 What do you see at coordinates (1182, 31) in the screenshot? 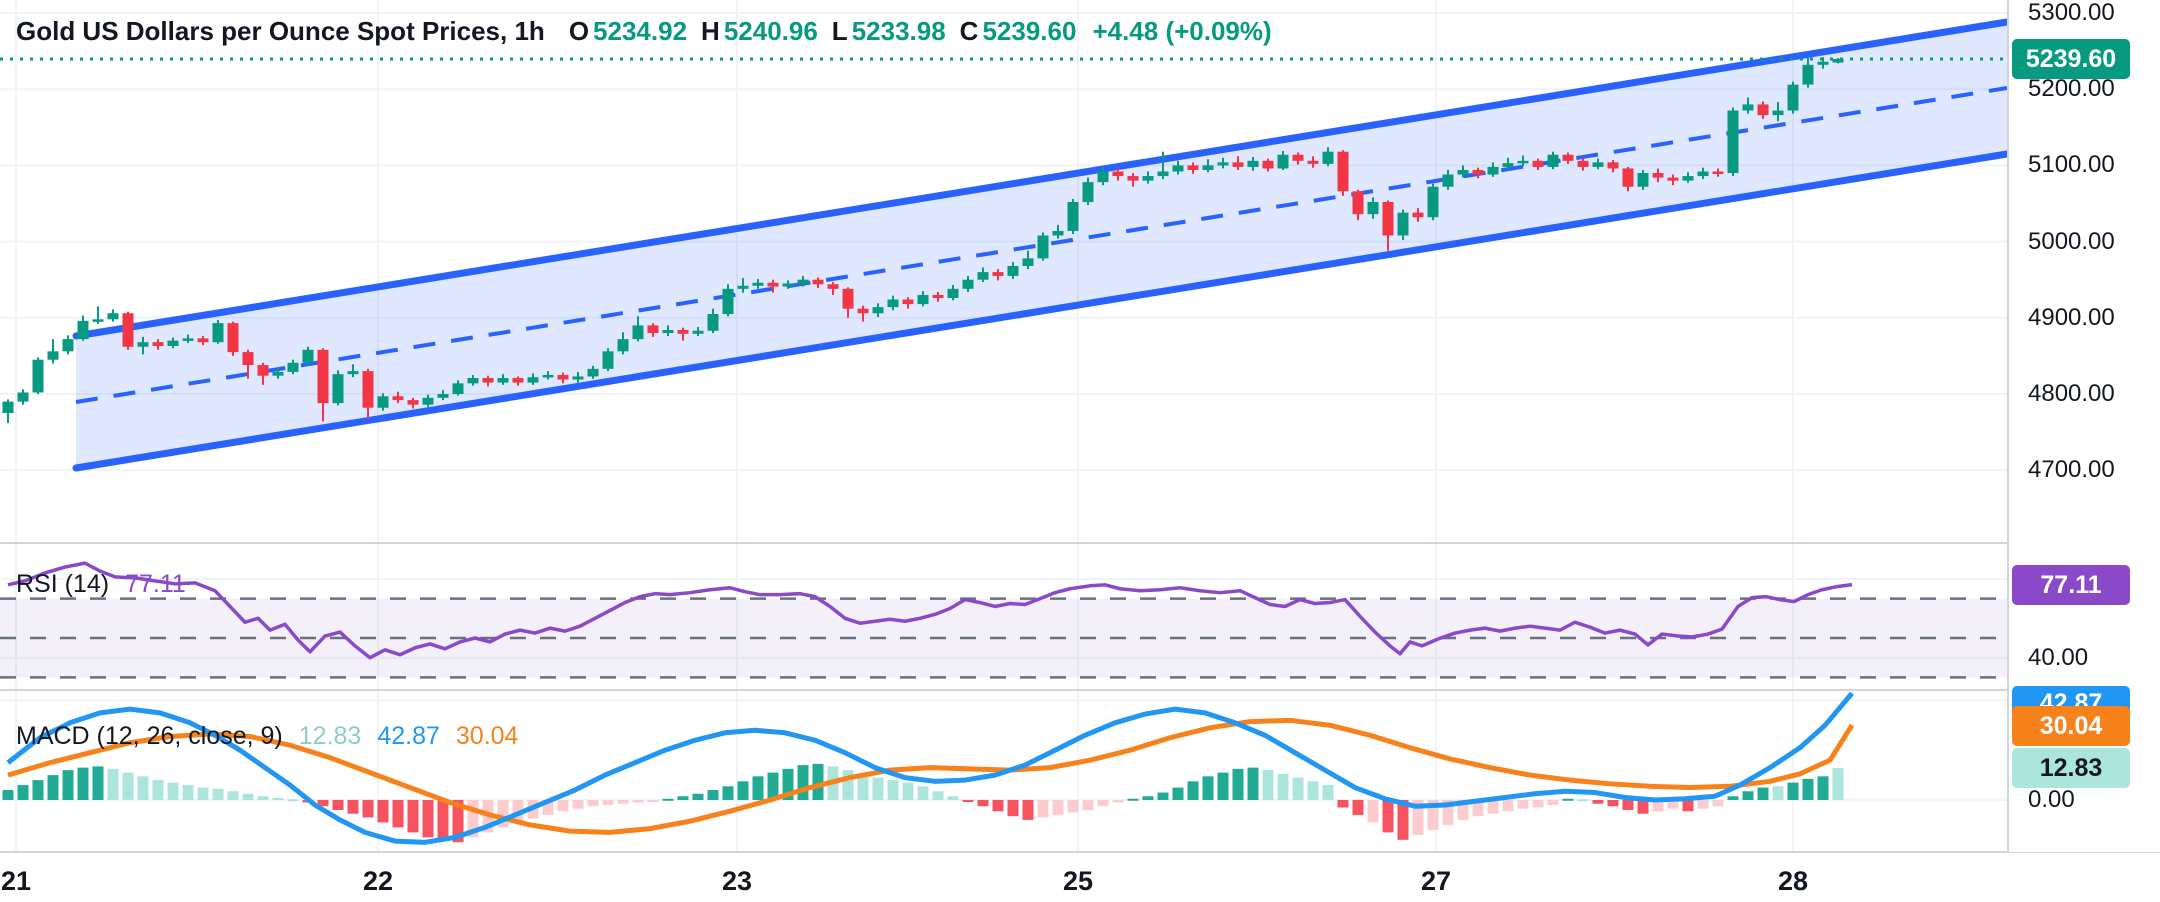
I see `change-value: +4.48 (+0.09%)` at bounding box center [1182, 31].